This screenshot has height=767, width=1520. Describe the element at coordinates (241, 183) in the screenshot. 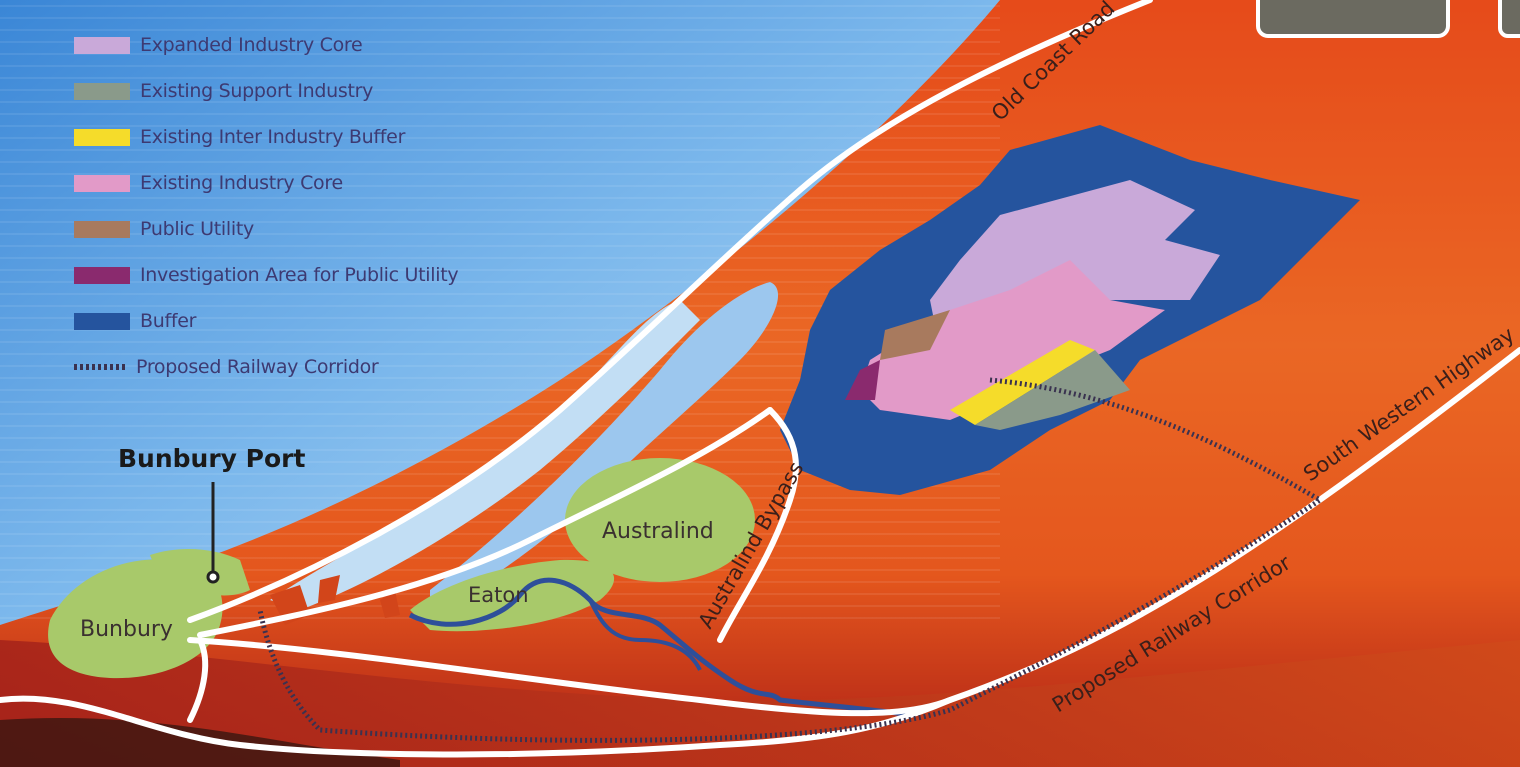

I see `legend-label: Existing Industry Core` at that location.